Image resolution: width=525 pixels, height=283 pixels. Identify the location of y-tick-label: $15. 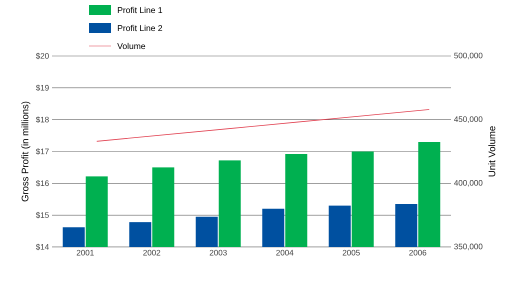
(42, 215).